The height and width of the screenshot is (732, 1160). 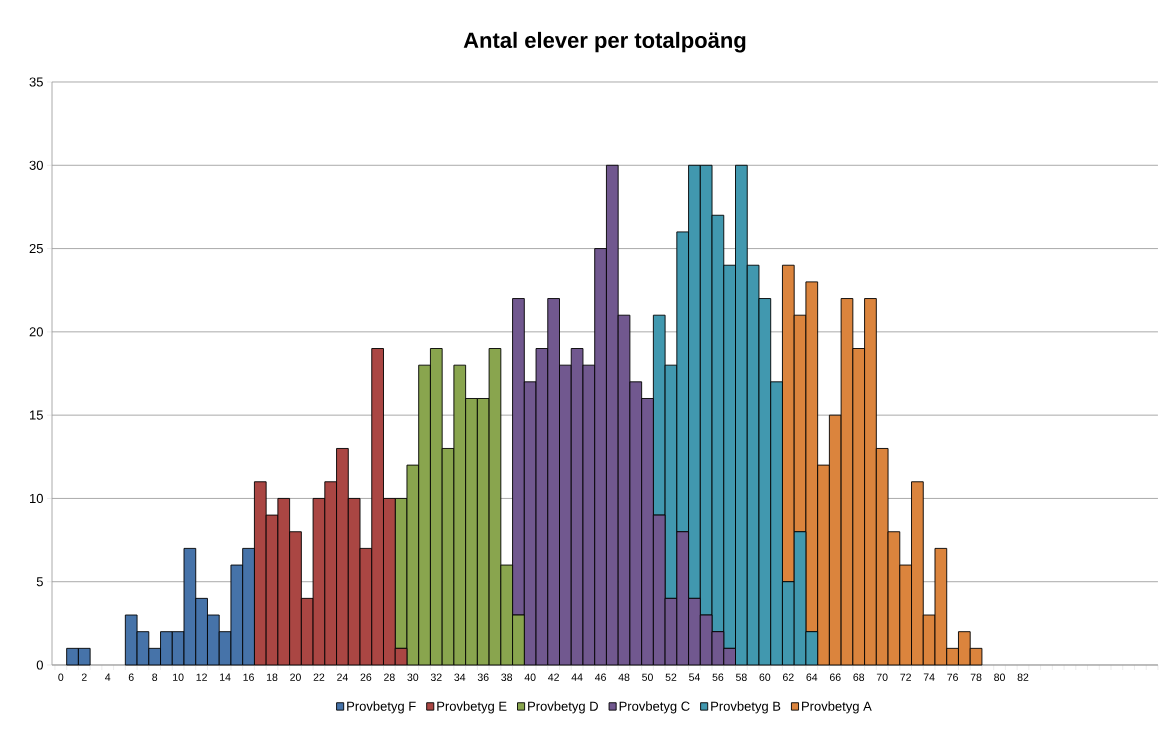 I want to click on x-tick-label: 52, so click(x=671, y=677).